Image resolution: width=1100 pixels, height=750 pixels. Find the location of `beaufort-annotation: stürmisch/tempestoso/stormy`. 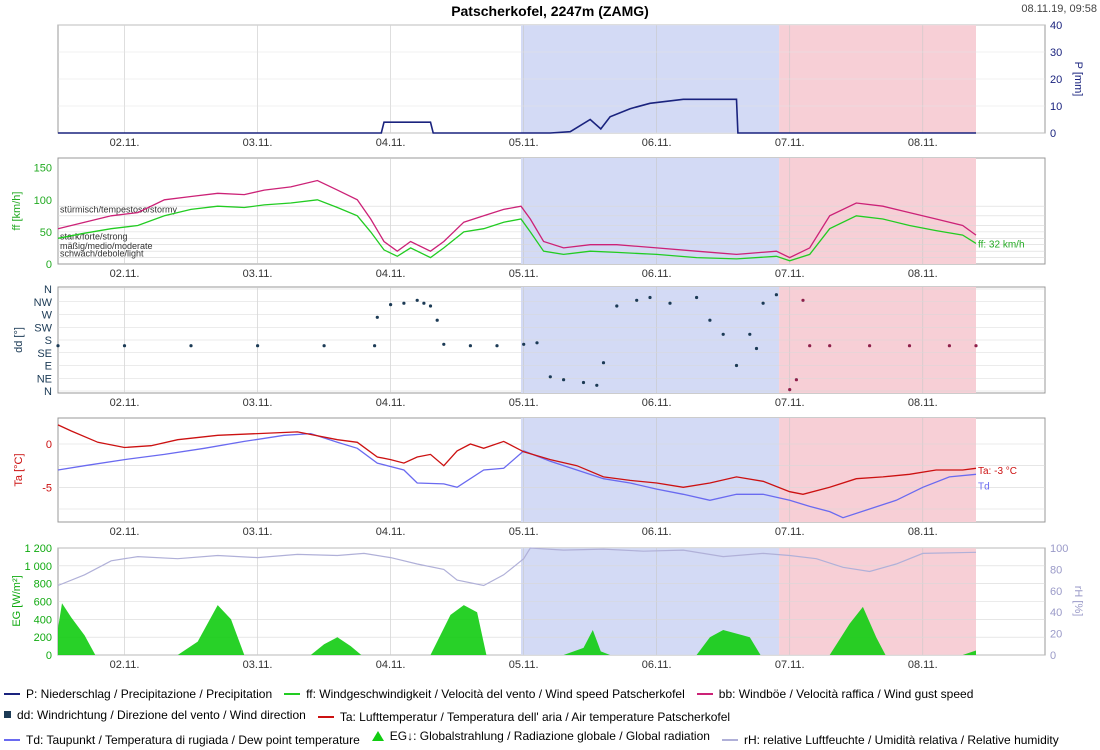

beaufort-annotation: stürmisch/tempestoso/stormy is located at coordinates (119, 210).